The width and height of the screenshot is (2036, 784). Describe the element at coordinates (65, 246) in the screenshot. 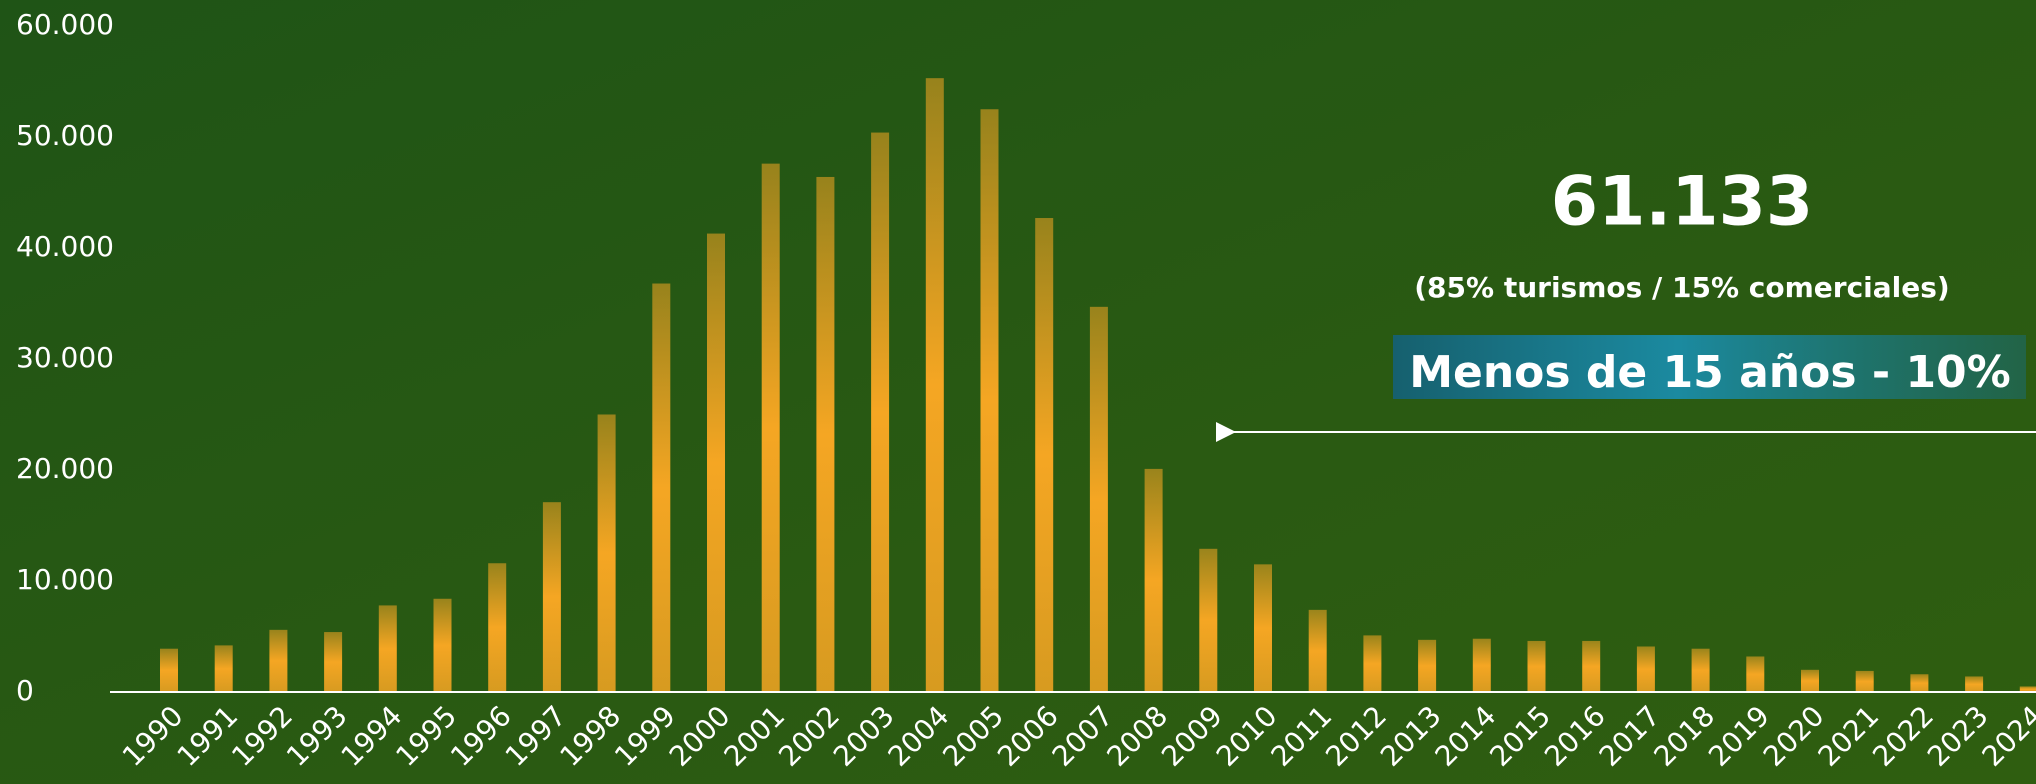

I see `y-tick-label: 40.000` at that location.